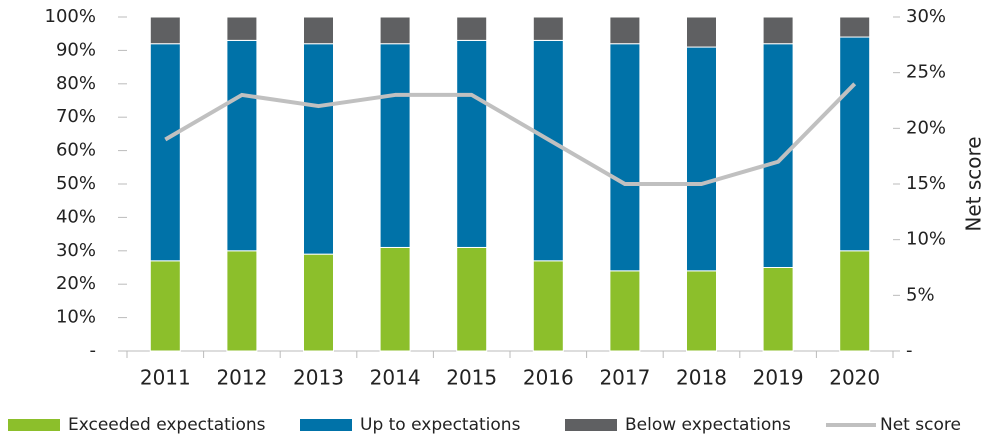  What do you see at coordinates (318, 378) in the screenshot?
I see `x-tick-label: 2013` at bounding box center [318, 378].